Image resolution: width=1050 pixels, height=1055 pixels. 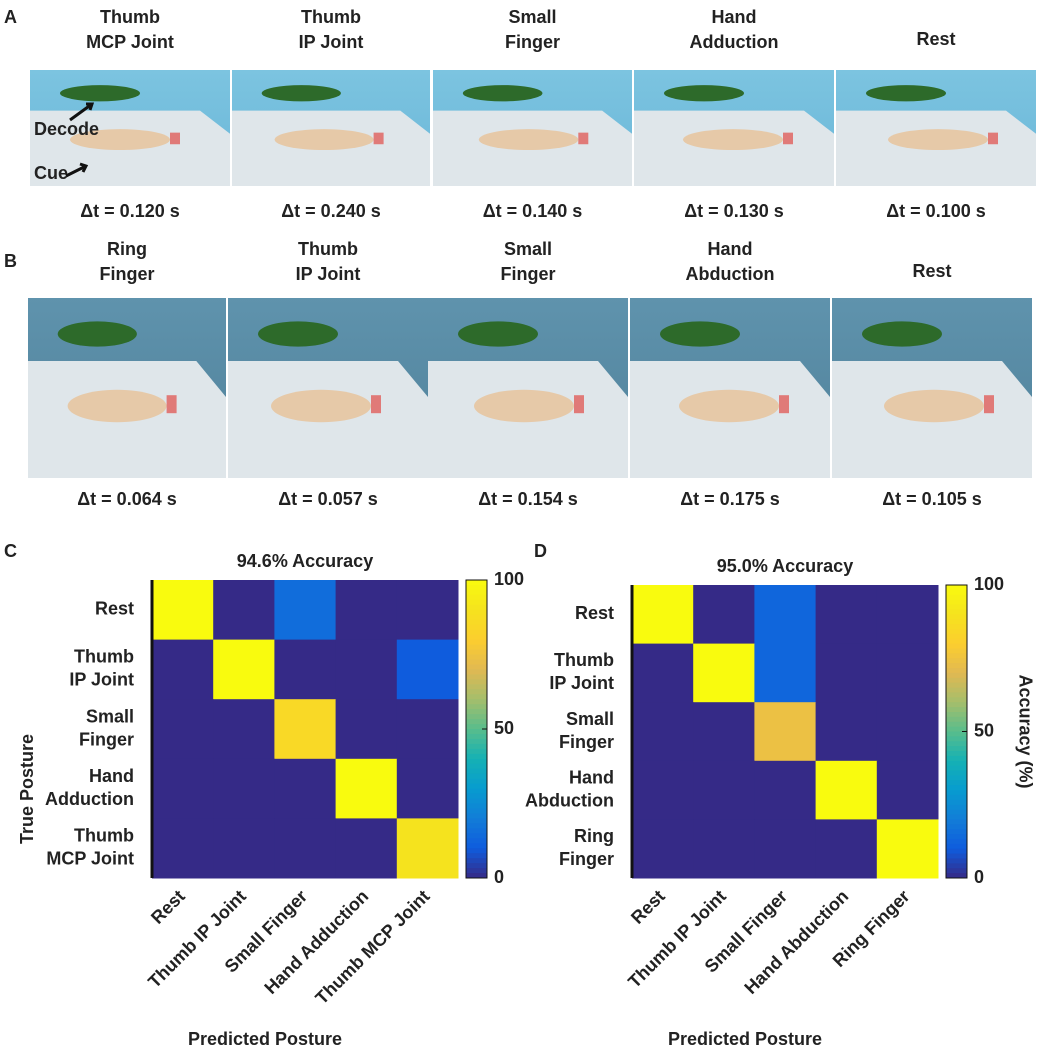 I want to click on y-tick-label: Adduction, so click(x=89, y=799).